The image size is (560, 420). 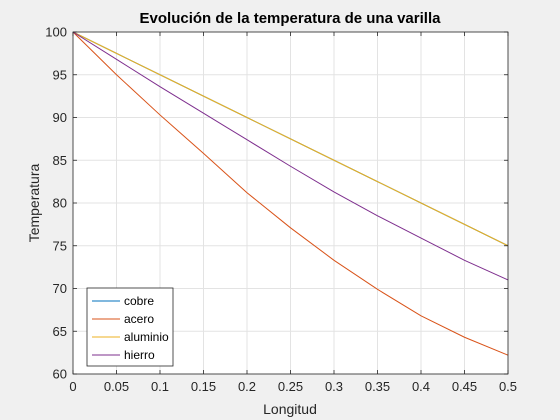 What do you see at coordinates (60, 117) in the screenshot?
I see `y-tick-label: 90` at bounding box center [60, 117].